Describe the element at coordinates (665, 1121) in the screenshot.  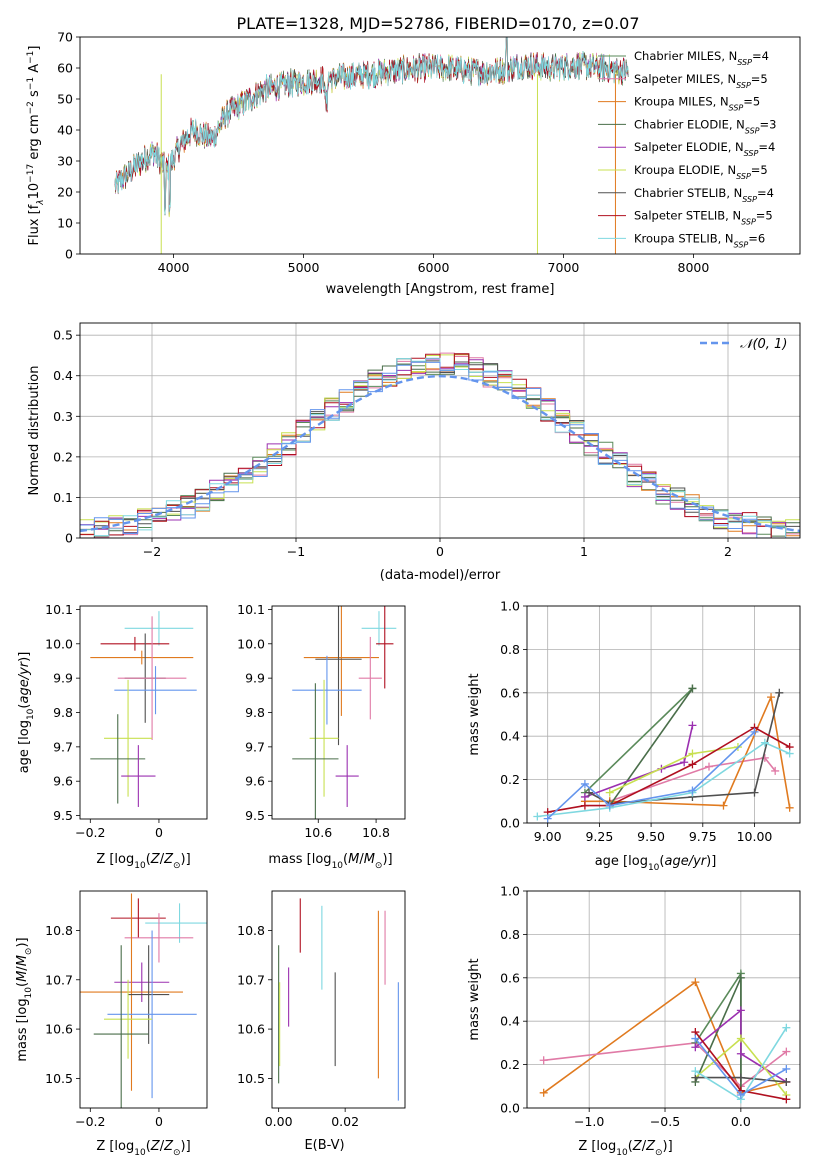
I see `x-tick-label: −0.5` at that location.